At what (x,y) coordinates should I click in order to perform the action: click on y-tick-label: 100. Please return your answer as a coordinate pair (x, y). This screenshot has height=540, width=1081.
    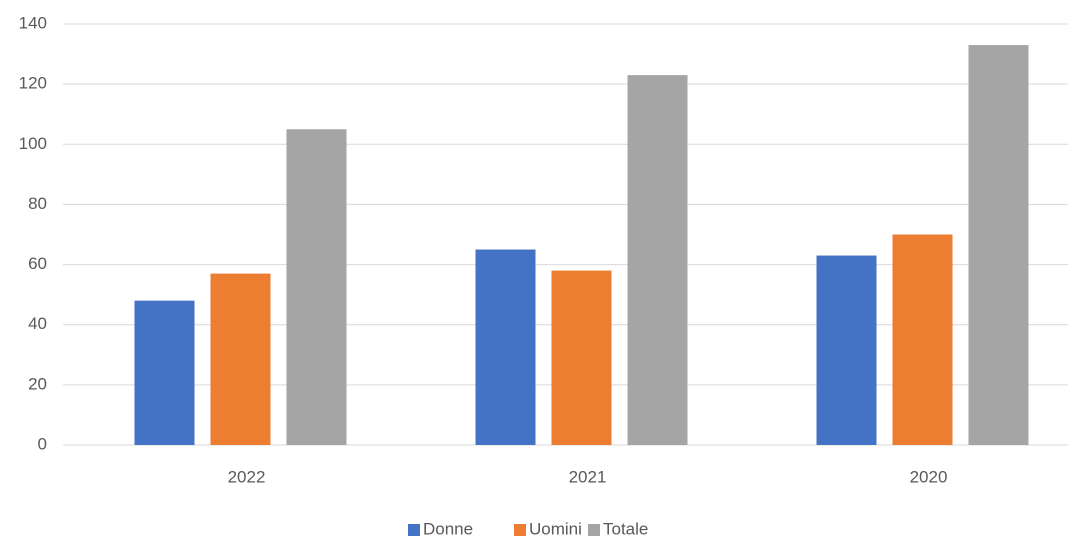
    Looking at the image, I should click on (33, 143).